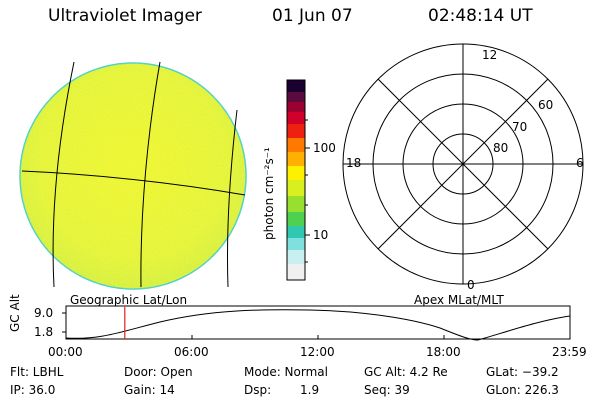  Describe the element at coordinates (310, 390) in the screenshot. I see `dsp-value: 1.9` at that location.